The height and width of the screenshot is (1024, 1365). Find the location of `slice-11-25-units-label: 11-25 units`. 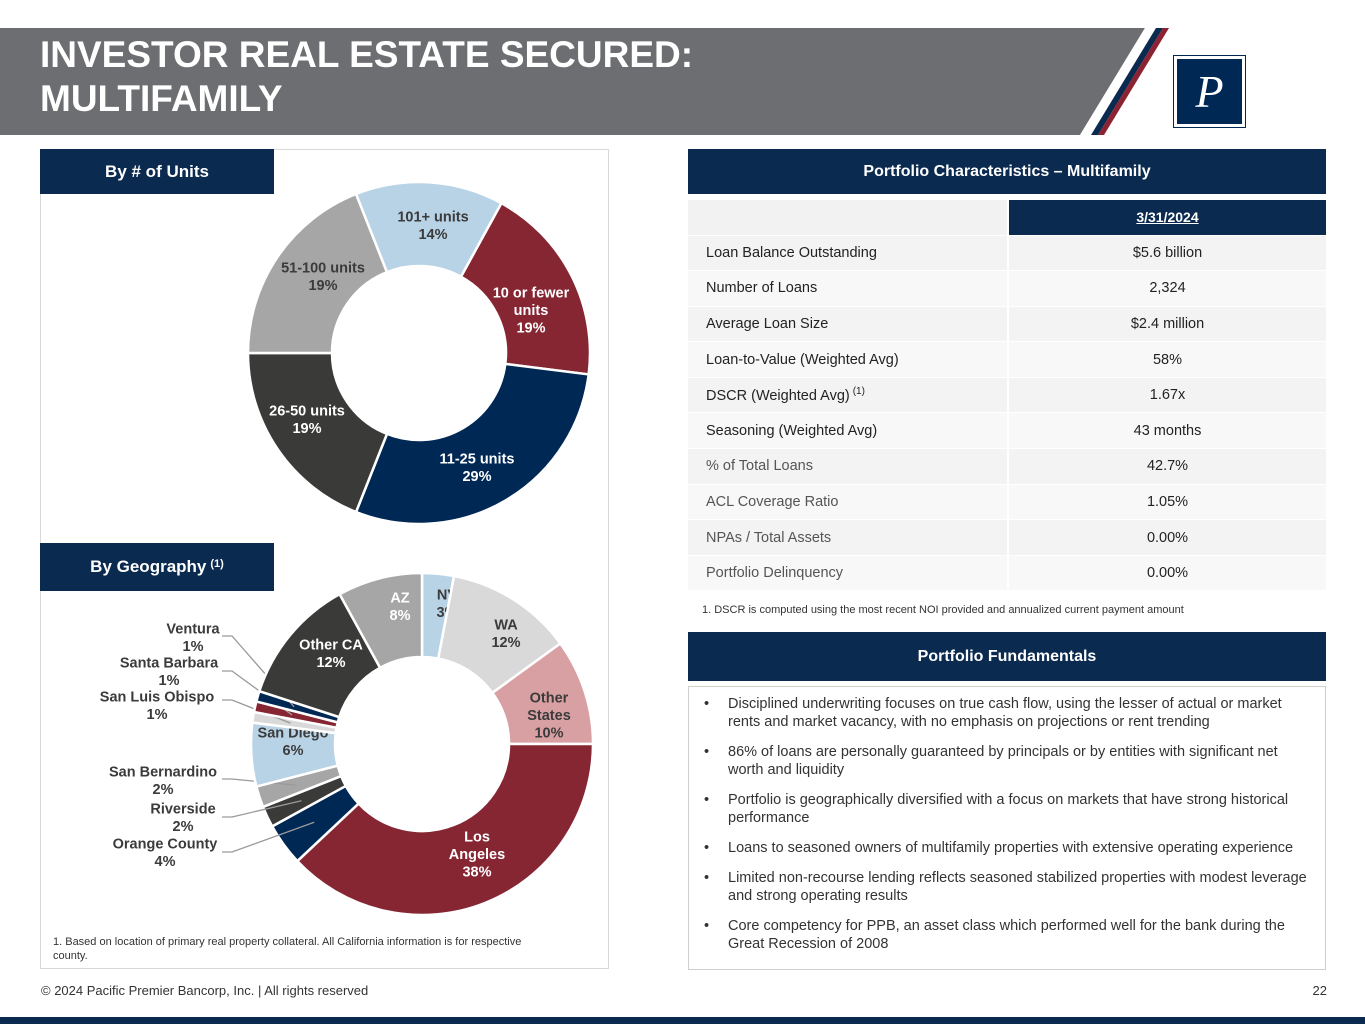

slice-11-25-units-label: 11-25 units is located at coordinates (477, 459).